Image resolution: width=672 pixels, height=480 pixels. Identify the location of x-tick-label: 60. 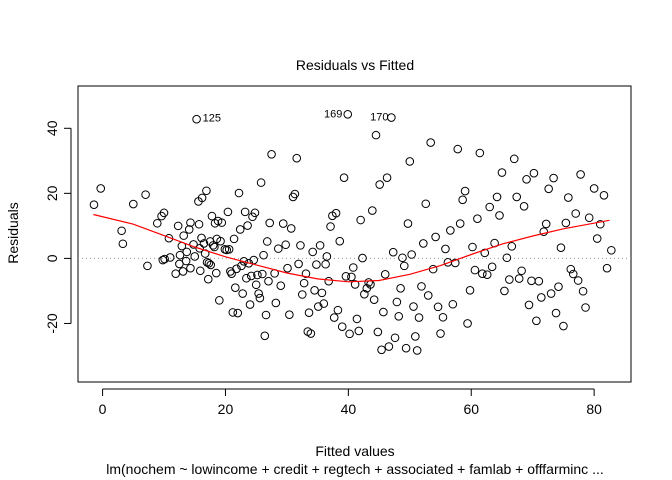
(471, 409).